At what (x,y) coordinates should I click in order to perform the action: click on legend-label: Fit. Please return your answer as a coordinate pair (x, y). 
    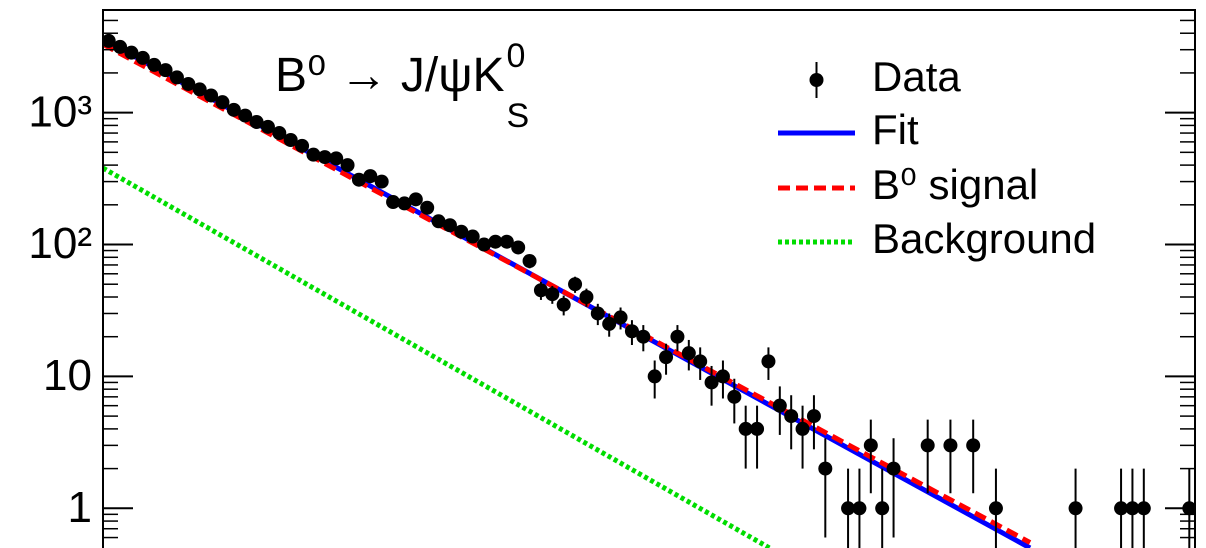
    Looking at the image, I should click on (895, 129).